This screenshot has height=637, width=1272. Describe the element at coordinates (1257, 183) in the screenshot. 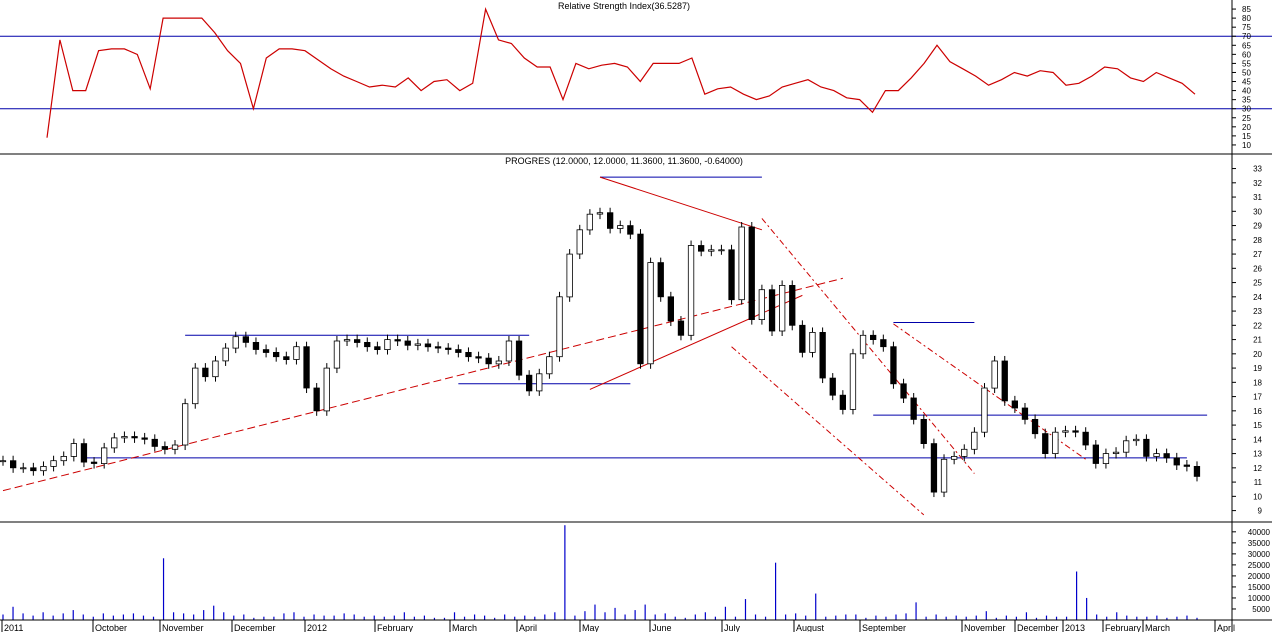

I see `price-tick-label: 32` at that location.